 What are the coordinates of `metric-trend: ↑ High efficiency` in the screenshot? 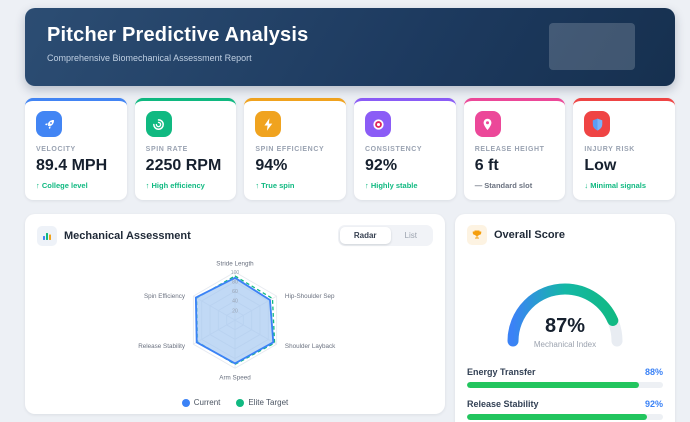 It's located at (175, 185).